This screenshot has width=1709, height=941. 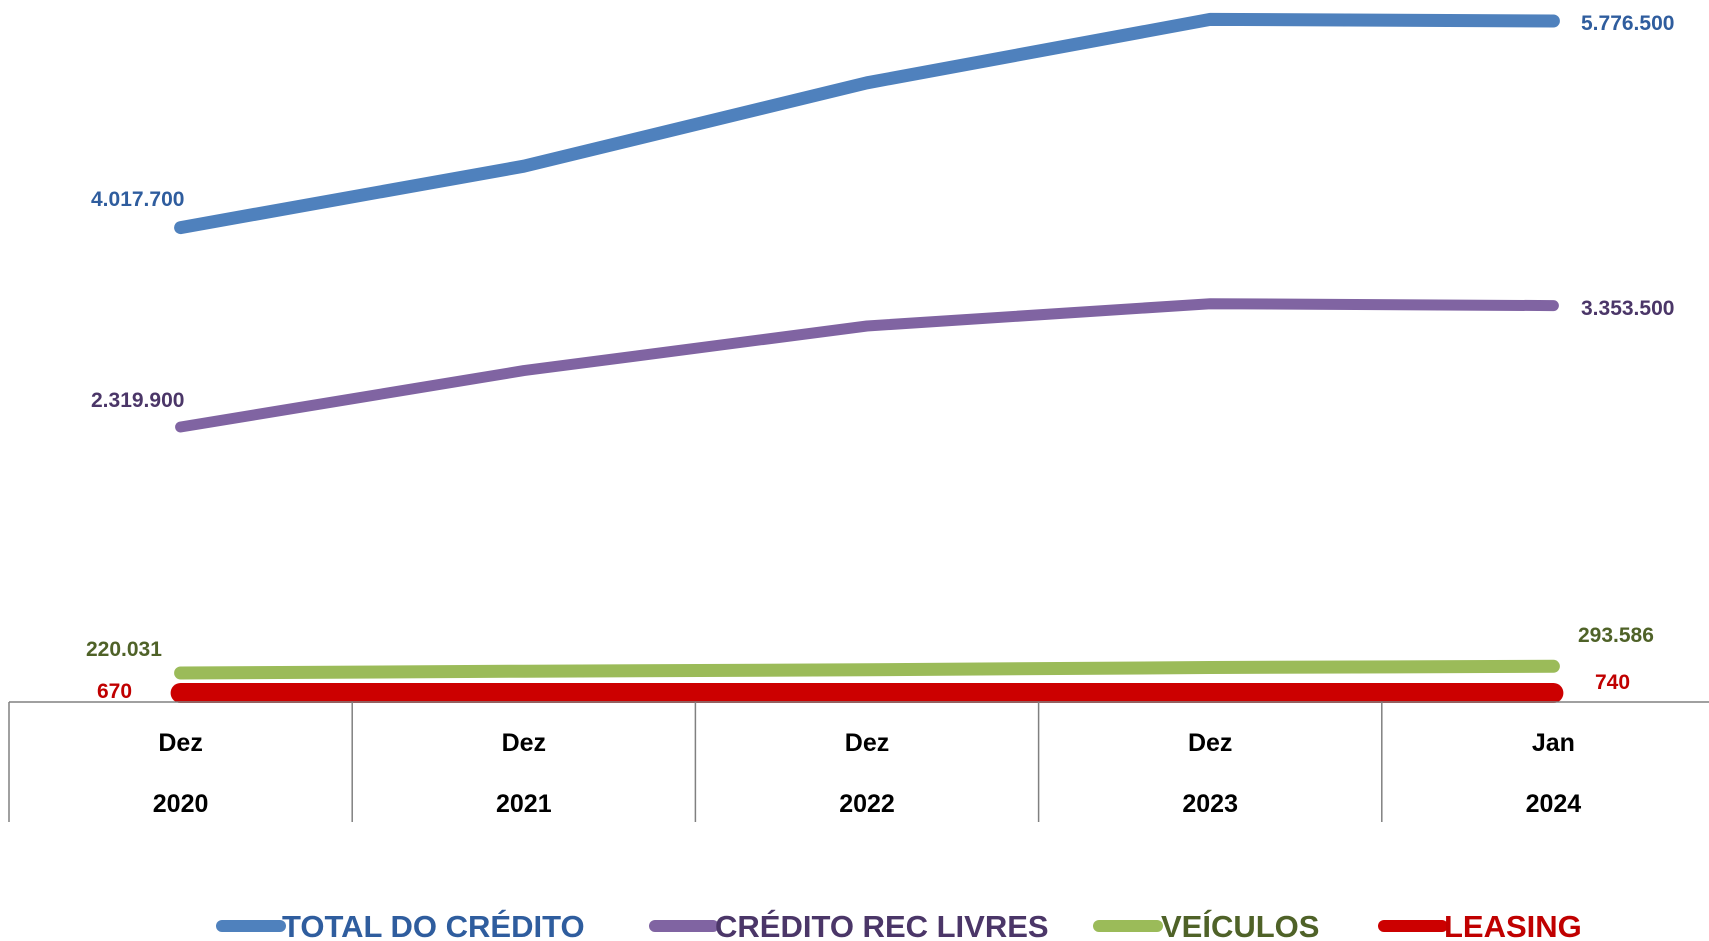 I want to click on series-line-veiculos, so click(x=867, y=669).